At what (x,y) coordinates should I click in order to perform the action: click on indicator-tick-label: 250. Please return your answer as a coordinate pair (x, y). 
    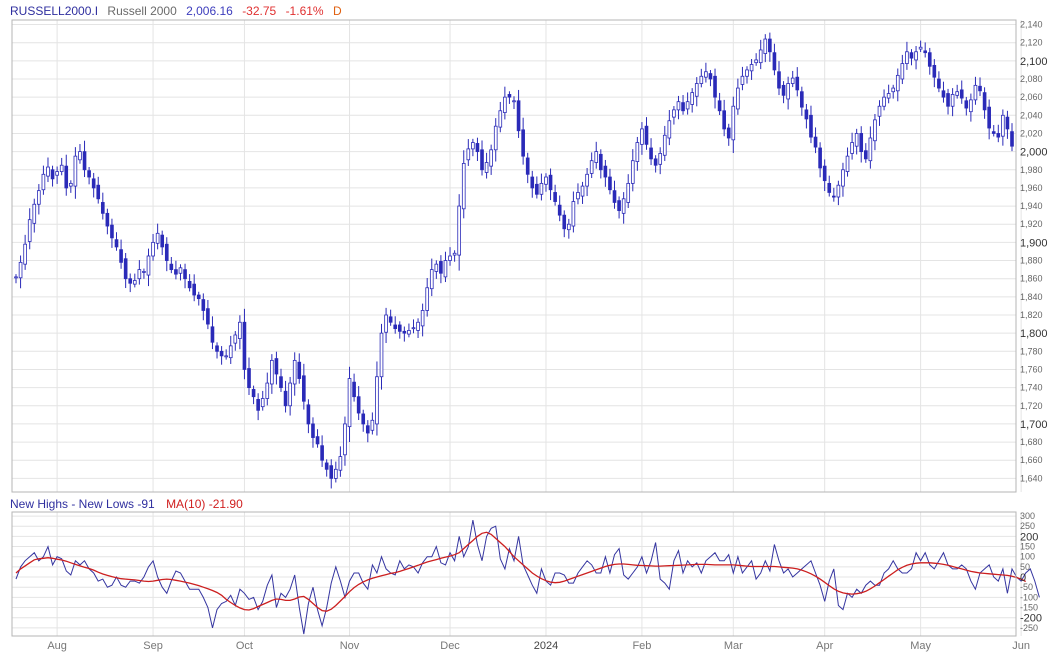
    Looking at the image, I should click on (1027, 526).